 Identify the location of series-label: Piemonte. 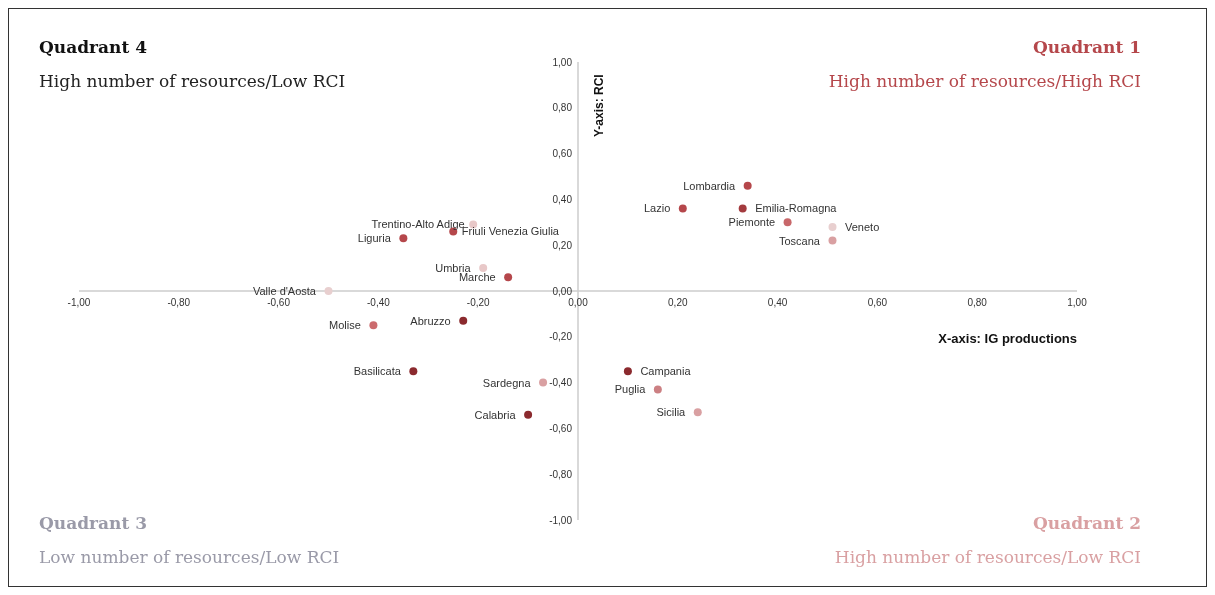
(752, 222).